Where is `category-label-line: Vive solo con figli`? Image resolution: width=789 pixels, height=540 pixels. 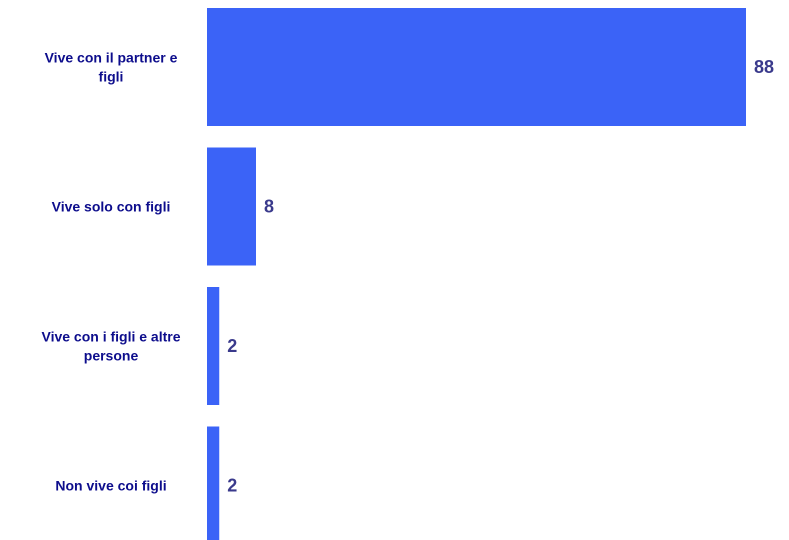
category-label-line: Vive solo con figli is located at coordinates (111, 207).